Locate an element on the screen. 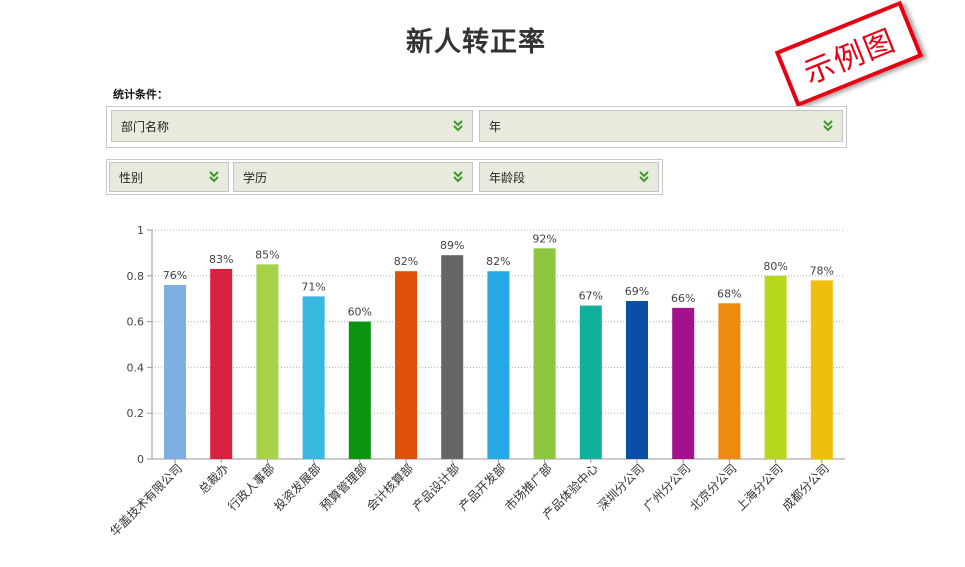 The image size is (965, 567). year-select-label: 年 is located at coordinates (495, 126).